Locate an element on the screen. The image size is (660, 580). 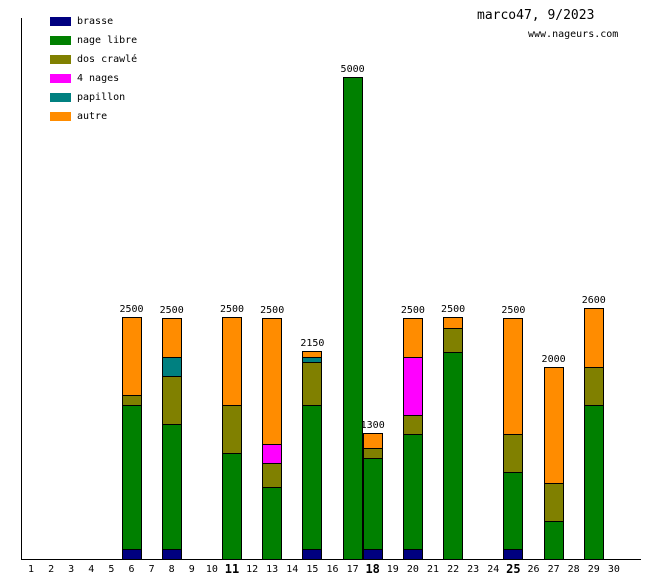
x-tick-10: 10 is located at coordinates (211, 569).